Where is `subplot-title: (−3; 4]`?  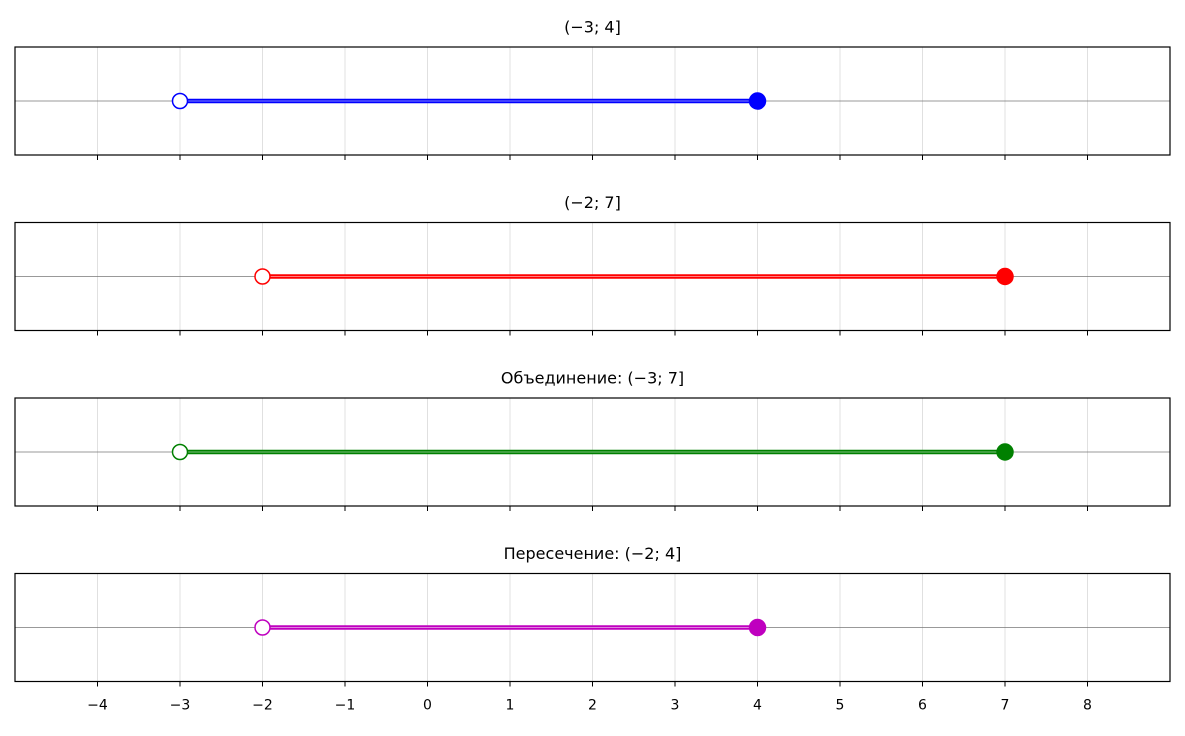
subplot-title: (−3; 4] is located at coordinates (592, 27).